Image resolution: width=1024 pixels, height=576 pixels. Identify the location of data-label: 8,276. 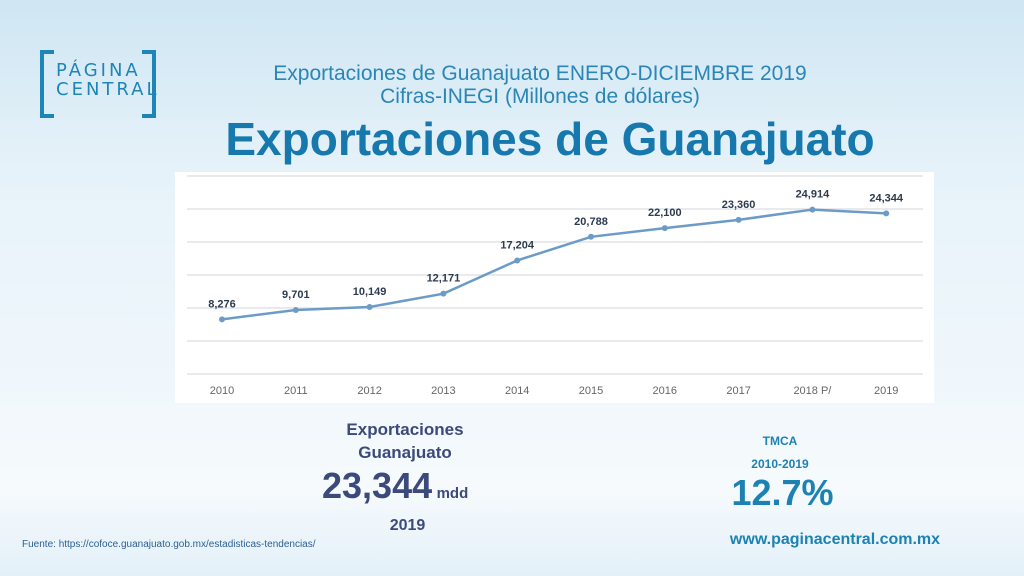
(222, 304).